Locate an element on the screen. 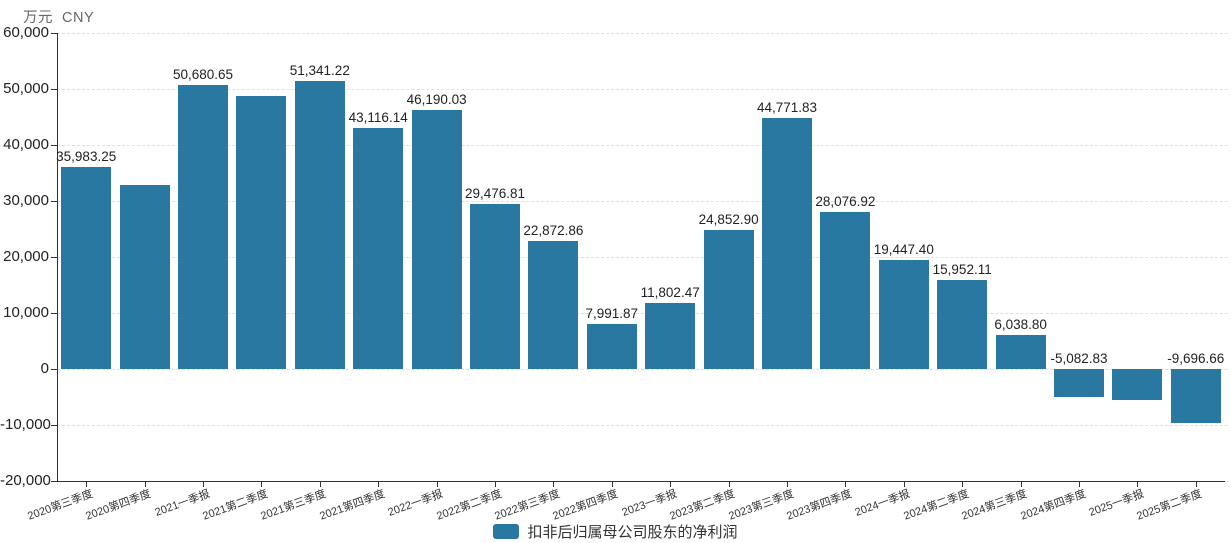 The height and width of the screenshot is (543, 1231). legend-swatch-icon is located at coordinates (506, 531).